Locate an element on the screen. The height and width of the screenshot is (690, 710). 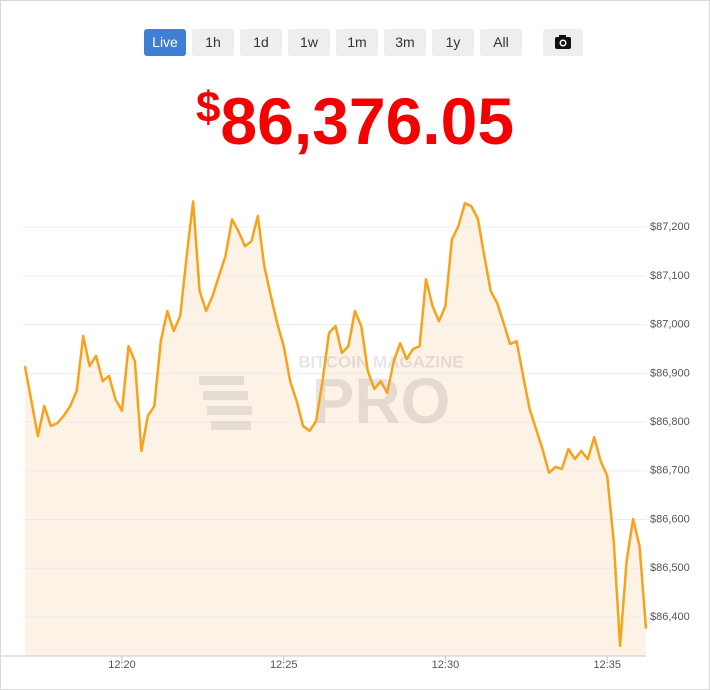
range-button: 1d is located at coordinates (261, 42).